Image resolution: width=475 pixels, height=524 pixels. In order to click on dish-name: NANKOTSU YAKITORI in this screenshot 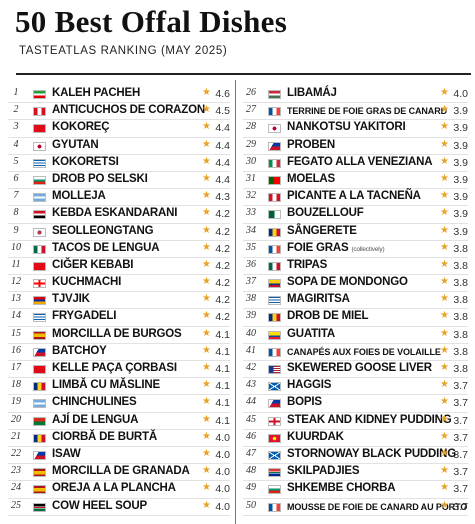, I will do `click(346, 127)`.